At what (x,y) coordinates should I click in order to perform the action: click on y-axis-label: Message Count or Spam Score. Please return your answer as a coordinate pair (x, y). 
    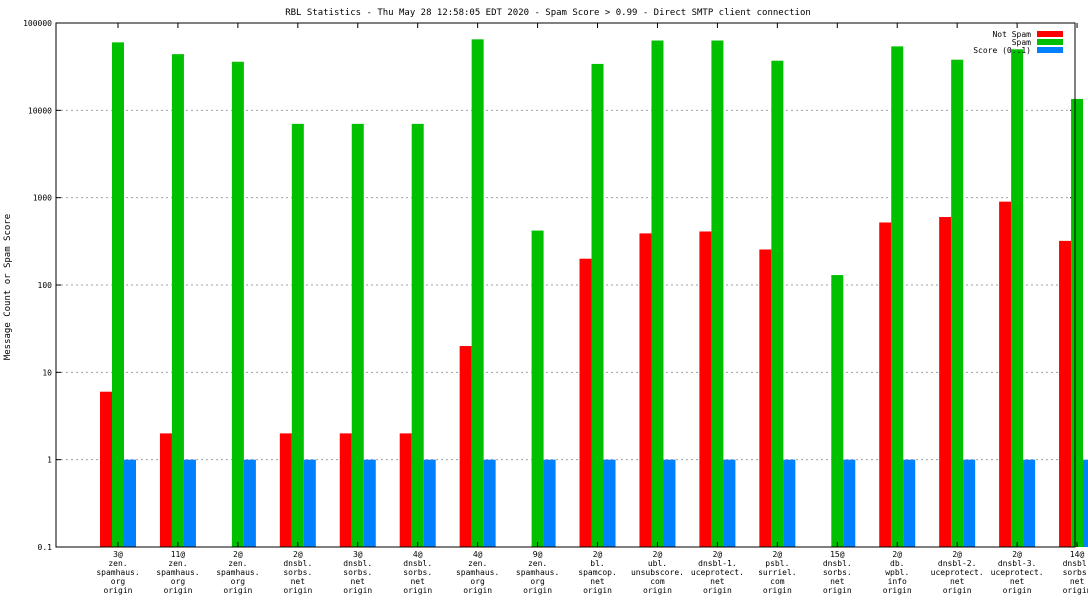
    Looking at the image, I should click on (8, 287).